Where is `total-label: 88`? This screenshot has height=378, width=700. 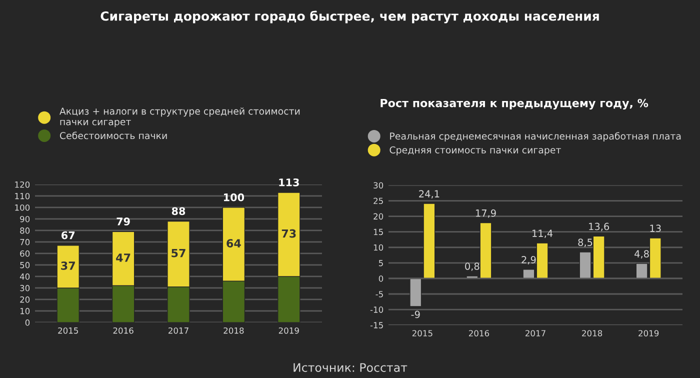
total-label: 88 is located at coordinates (179, 211).